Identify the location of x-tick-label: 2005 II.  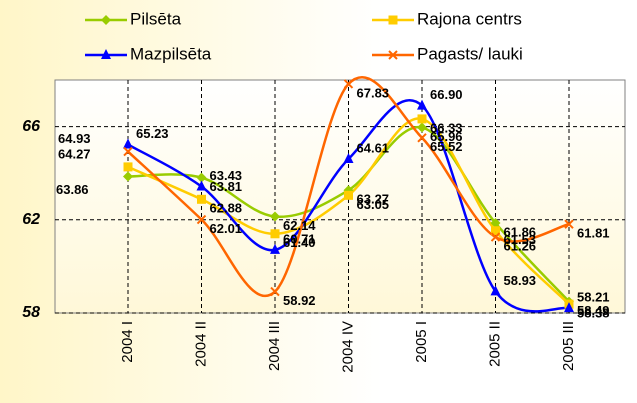
(494, 344).